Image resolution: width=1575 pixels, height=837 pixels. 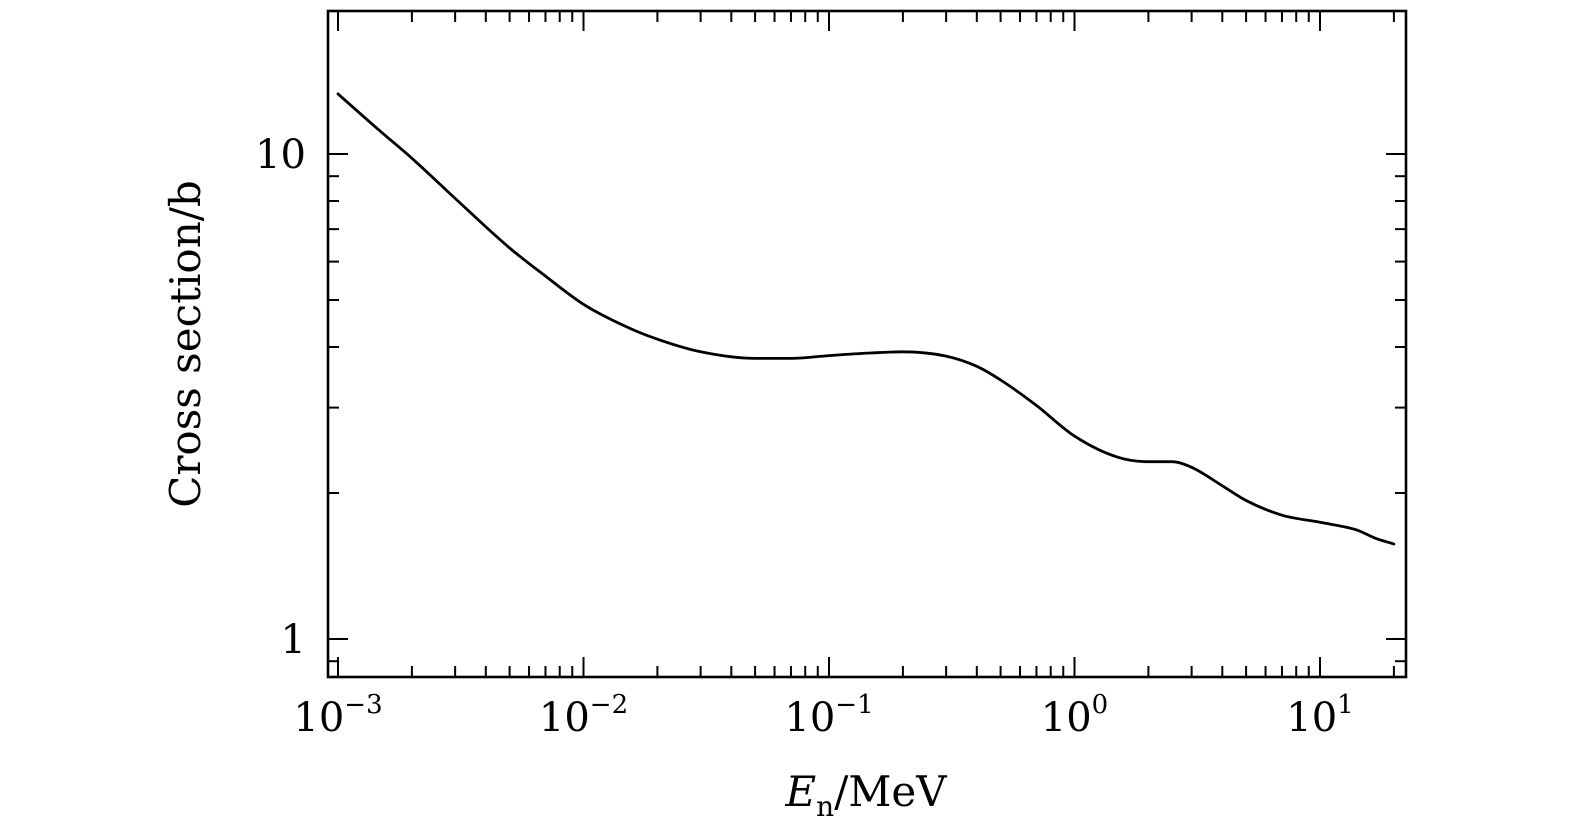 What do you see at coordinates (890, 791) in the screenshot?
I see `x-axis-label-unit: /MeV` at bounding box center [890, 791].